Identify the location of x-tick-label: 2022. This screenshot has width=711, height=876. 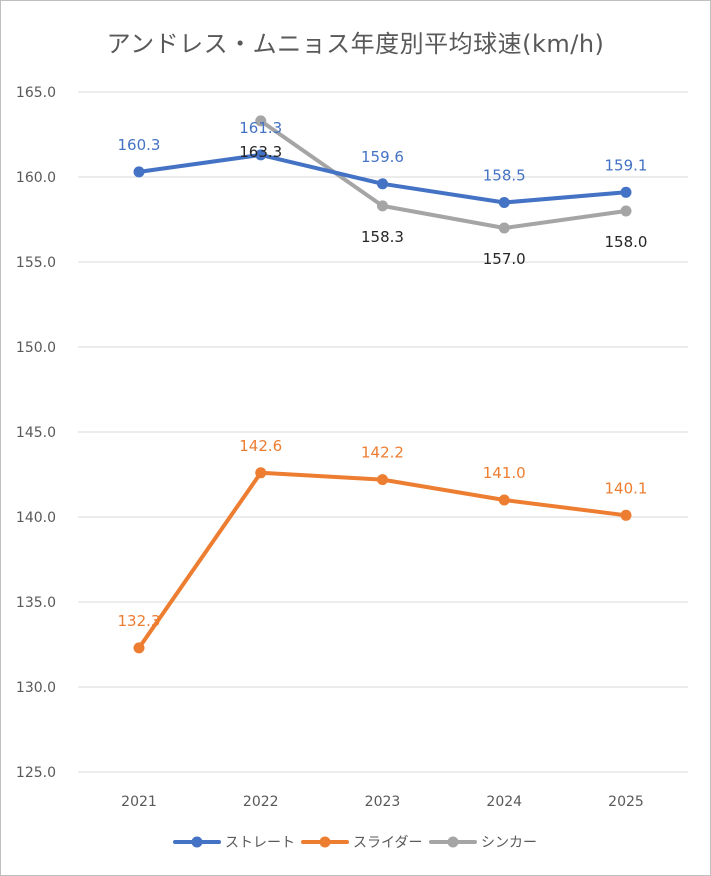
(261, 802).